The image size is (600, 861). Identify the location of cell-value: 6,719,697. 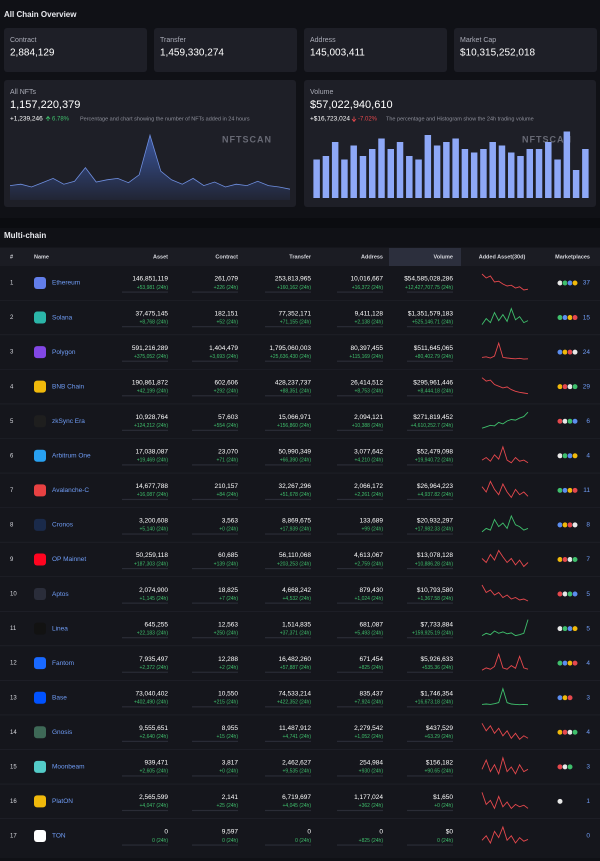
(296, 797).